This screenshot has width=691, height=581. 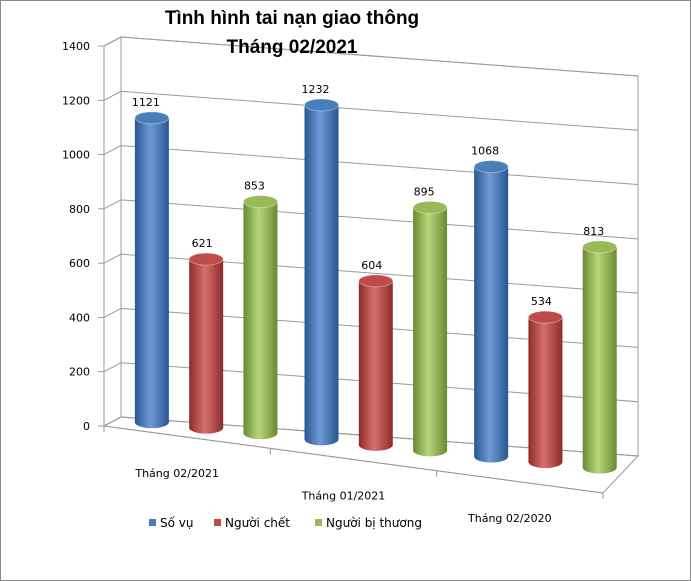 What do you see at coordinates (424, 191) in the screenshot?
I see `data-label: 895` at bounding box center [424, 191].